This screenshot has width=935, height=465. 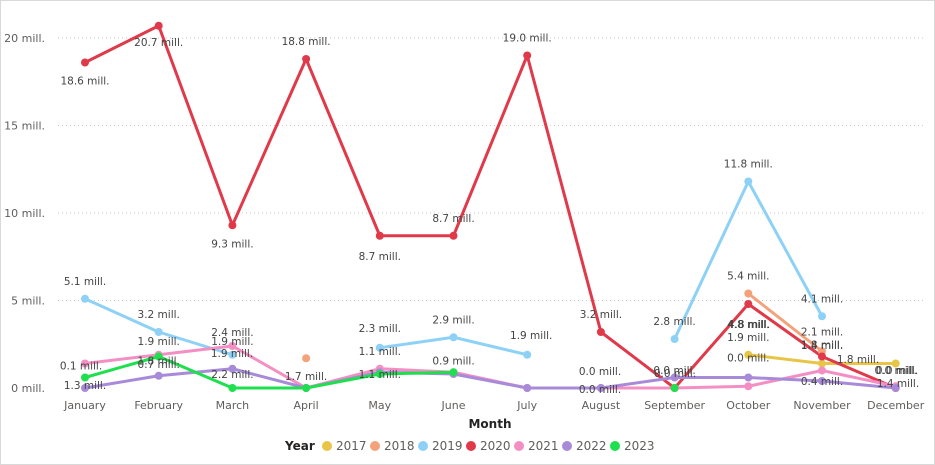 I want to click on legend-marker-2018, so click(x=375, y=446).